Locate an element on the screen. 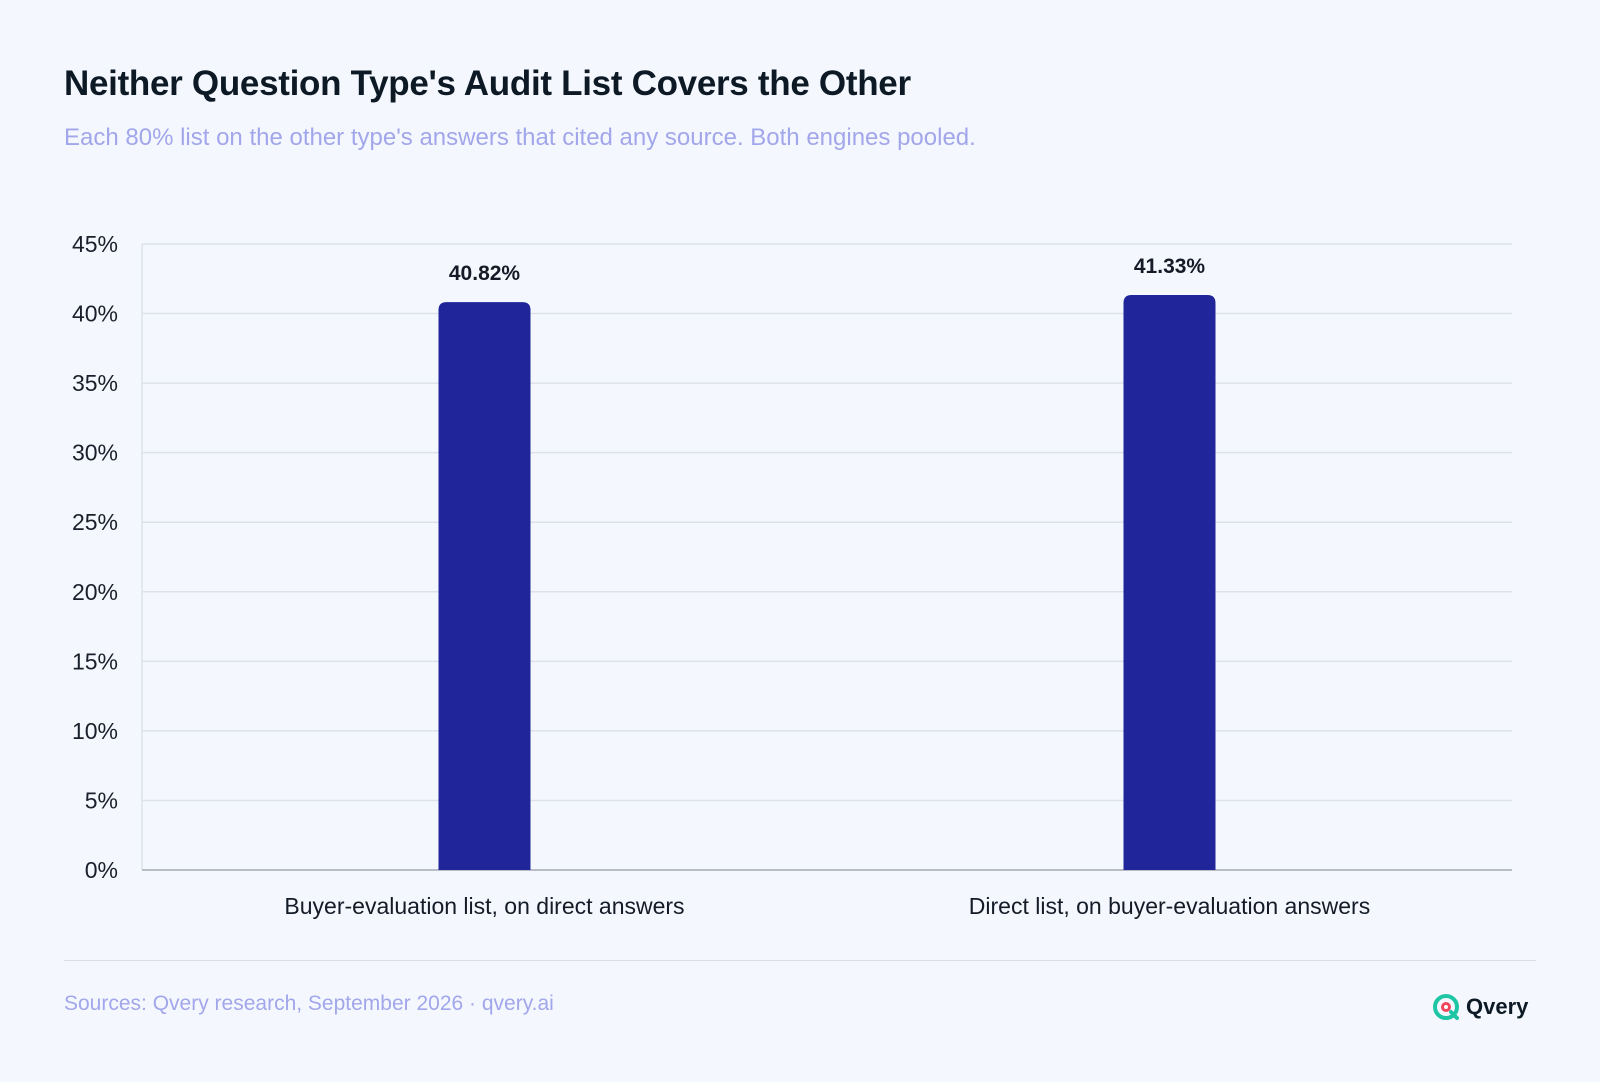 The height and width of the screenshot is (1082, 1600). data-label: 40.82% is located at coordinates (485, 273).